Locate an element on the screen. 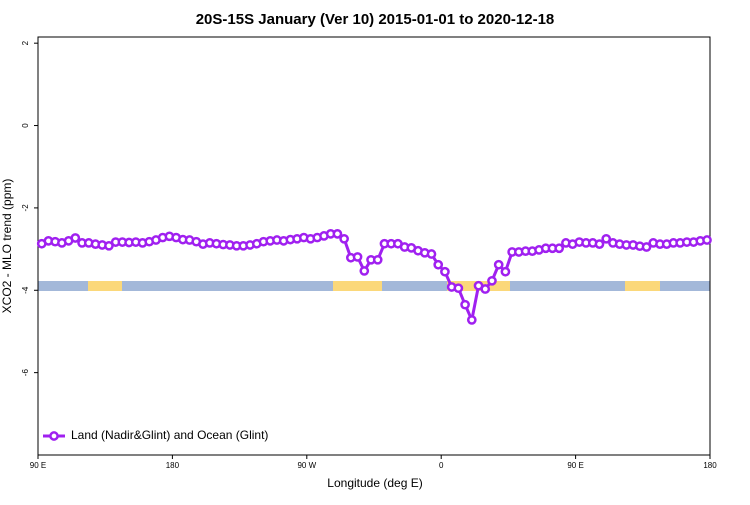  coverage-strip is located at coordinates (374, 286).